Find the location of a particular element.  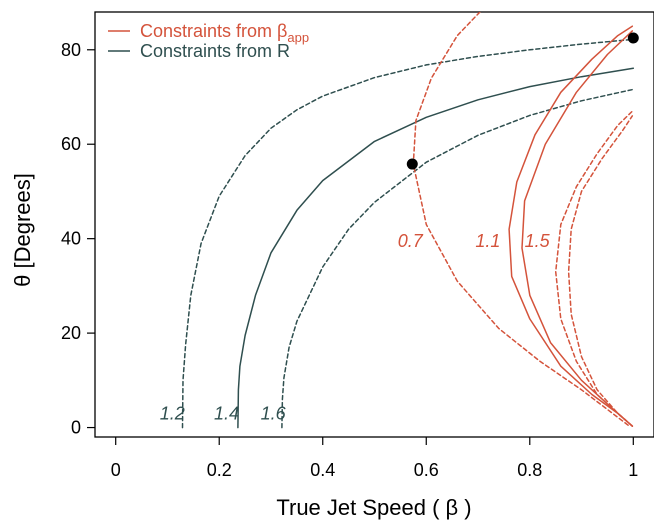

y-tick-label: 0 is located at coordinates (76, 428).